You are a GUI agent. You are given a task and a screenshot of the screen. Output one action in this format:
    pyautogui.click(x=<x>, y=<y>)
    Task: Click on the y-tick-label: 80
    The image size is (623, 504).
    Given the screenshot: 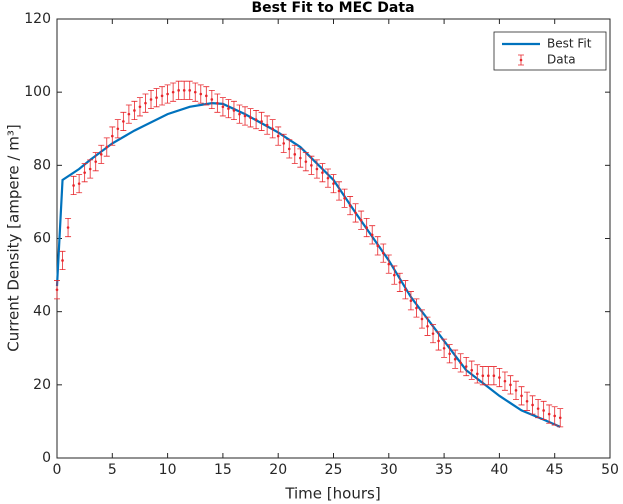 What is the action you would take?
    pyautogui.click(x=42, y=165)
    